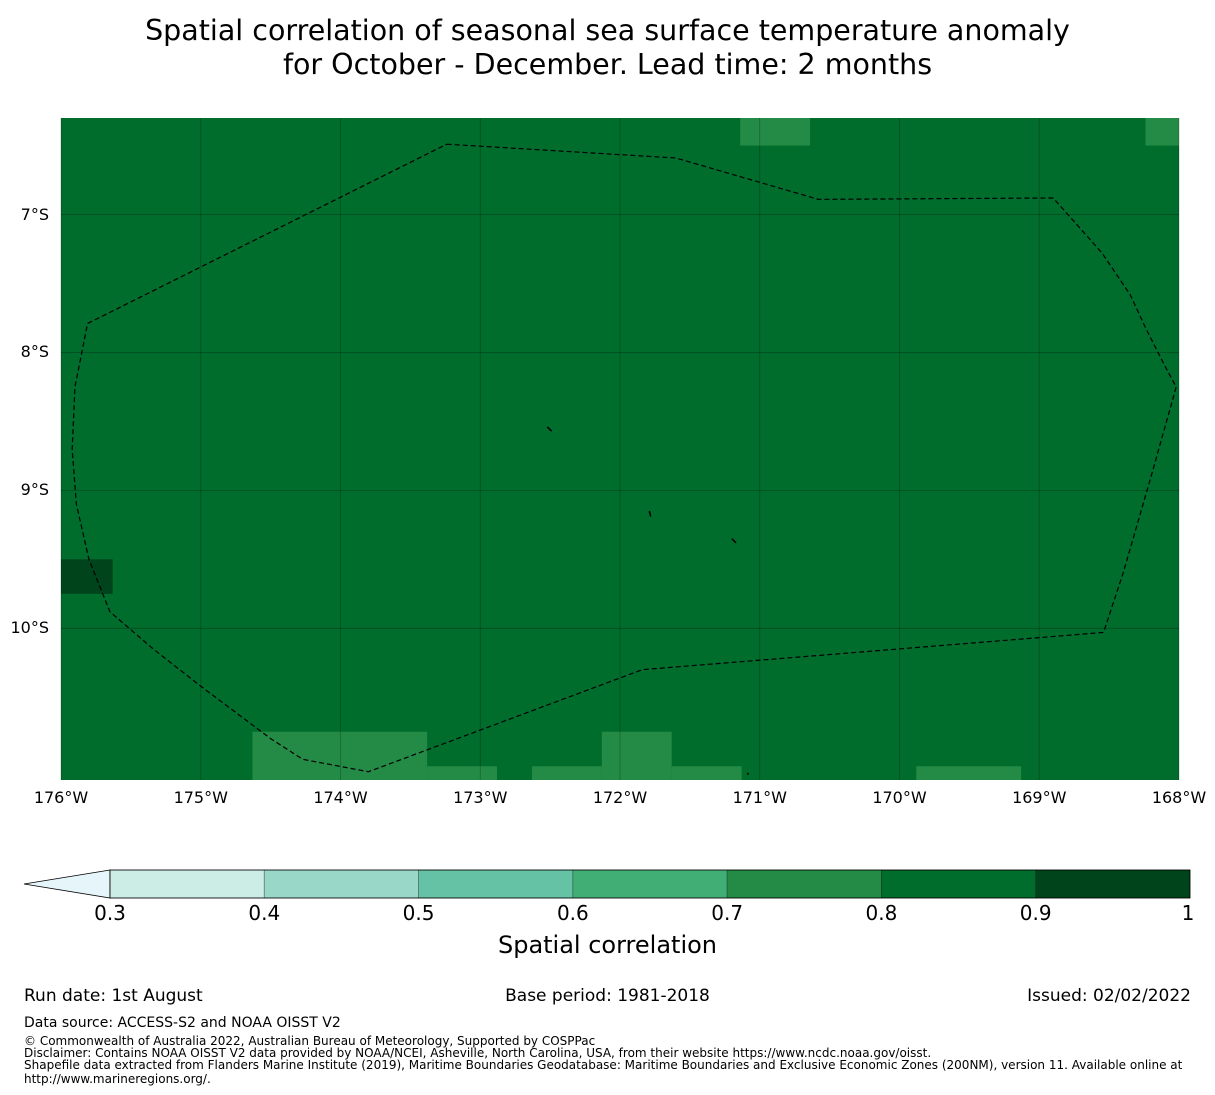  What do you see at coordinates (1179, 797) in the screenshot?
I see `lon-label-168°W: 168°W` at bounding box center [1179, 797].